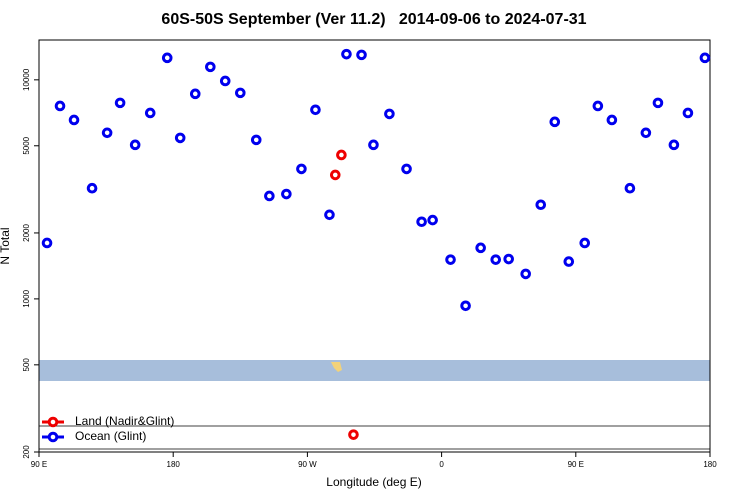  What do you see at coordinates (26, 452) in the screenshot?
I see `y-tick-label: 200` at bounding box center [26, 452].